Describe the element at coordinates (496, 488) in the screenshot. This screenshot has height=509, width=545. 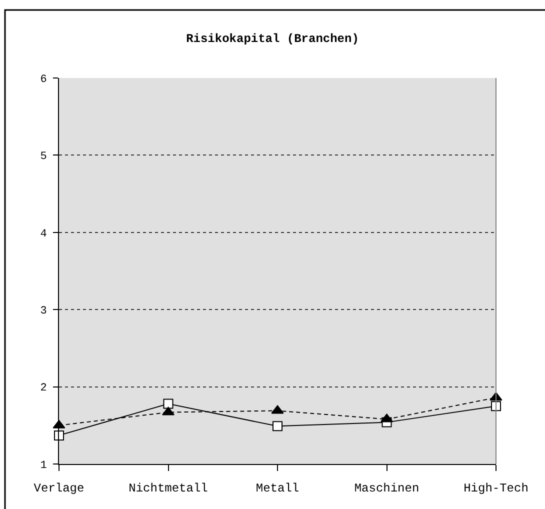
I see `x-tick-label: High-Tech` at that location.